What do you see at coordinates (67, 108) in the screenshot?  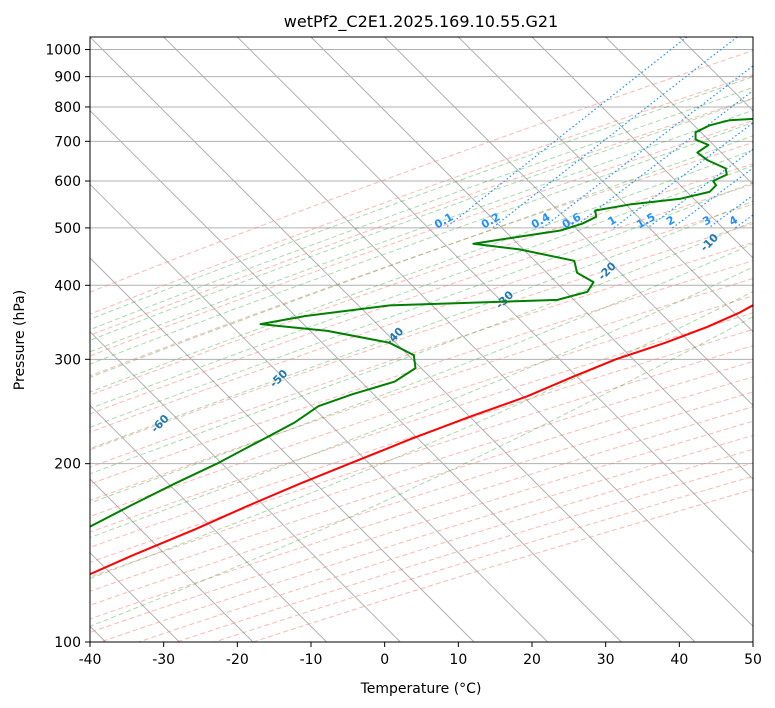 I see `y-tick-label: 800` at bounding box center [67, 108].